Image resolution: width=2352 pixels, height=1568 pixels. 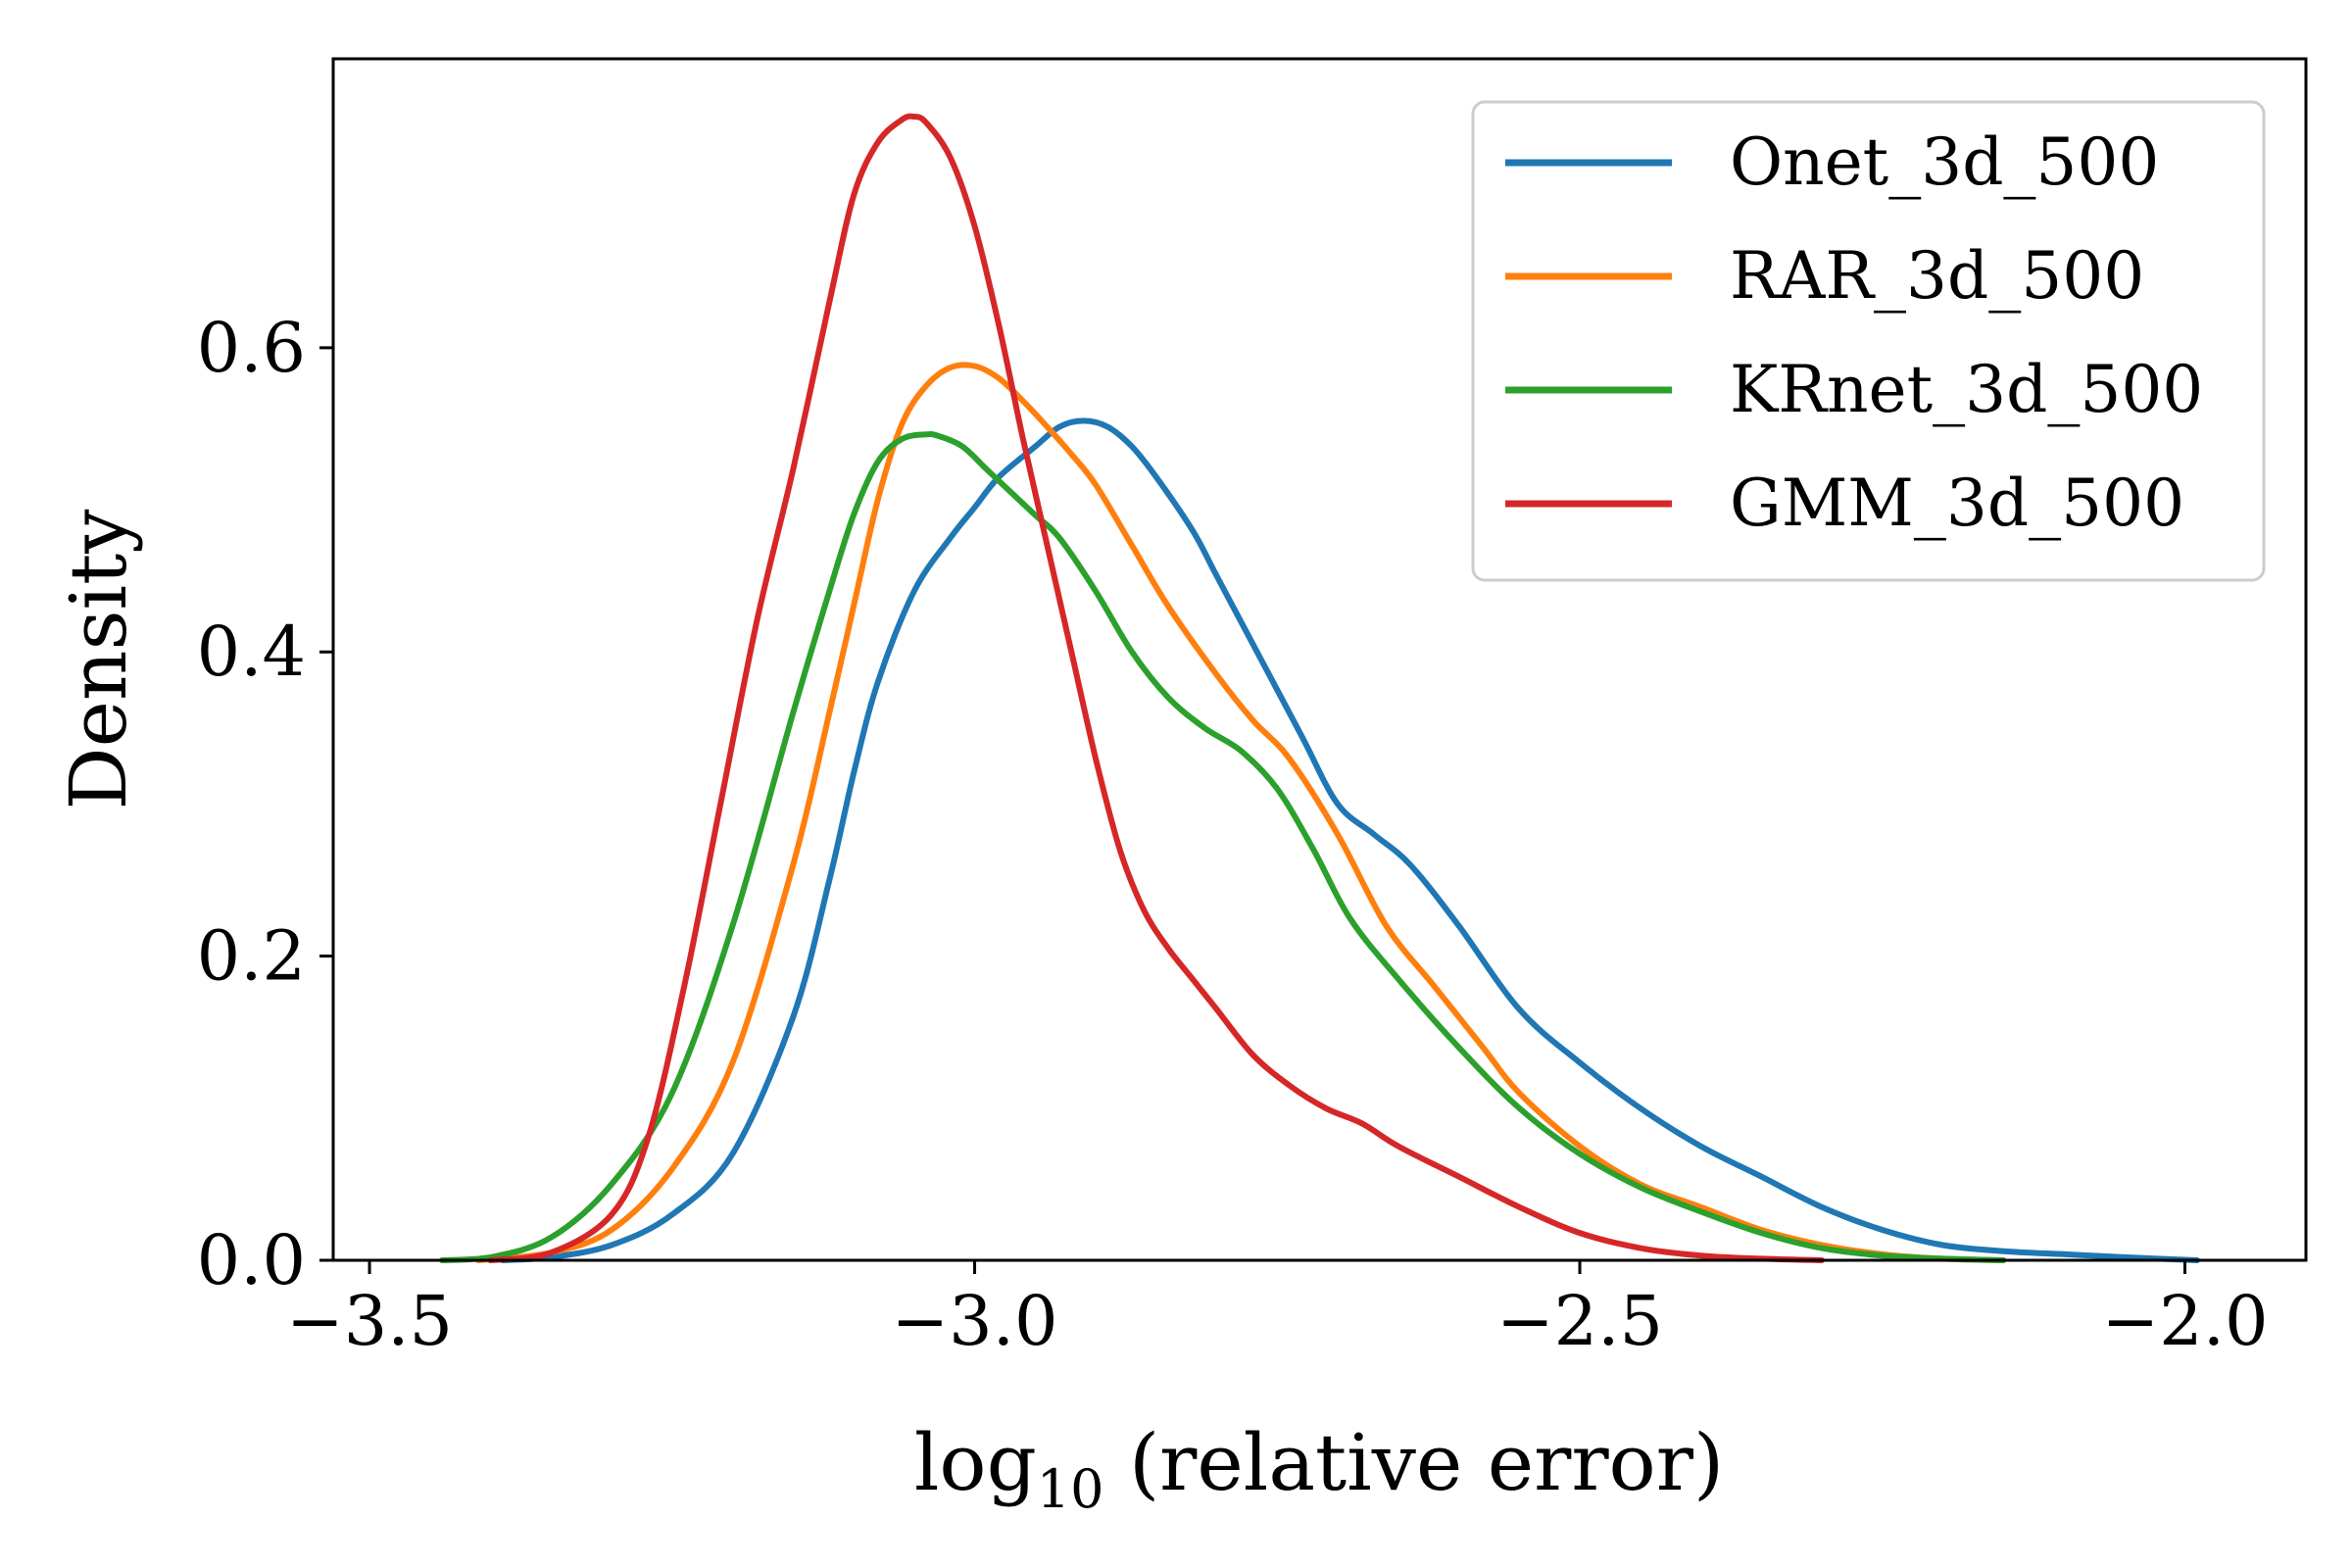 What do you see at coordinates (265, 804) in the screenshot?
I see `y-axis: 0.0 0.2 0.4 0.6` at bounding box center [265, 804].